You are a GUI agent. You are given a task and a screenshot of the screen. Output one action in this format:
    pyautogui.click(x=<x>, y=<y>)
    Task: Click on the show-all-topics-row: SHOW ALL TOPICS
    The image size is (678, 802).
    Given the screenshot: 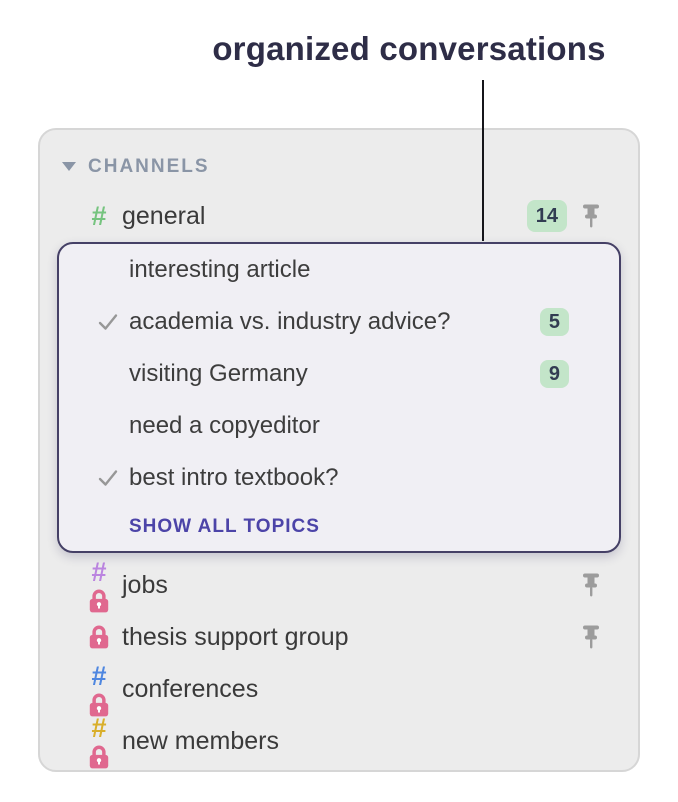 What is the action you would take?
    pyautogui.click(x=339, y=527)
    